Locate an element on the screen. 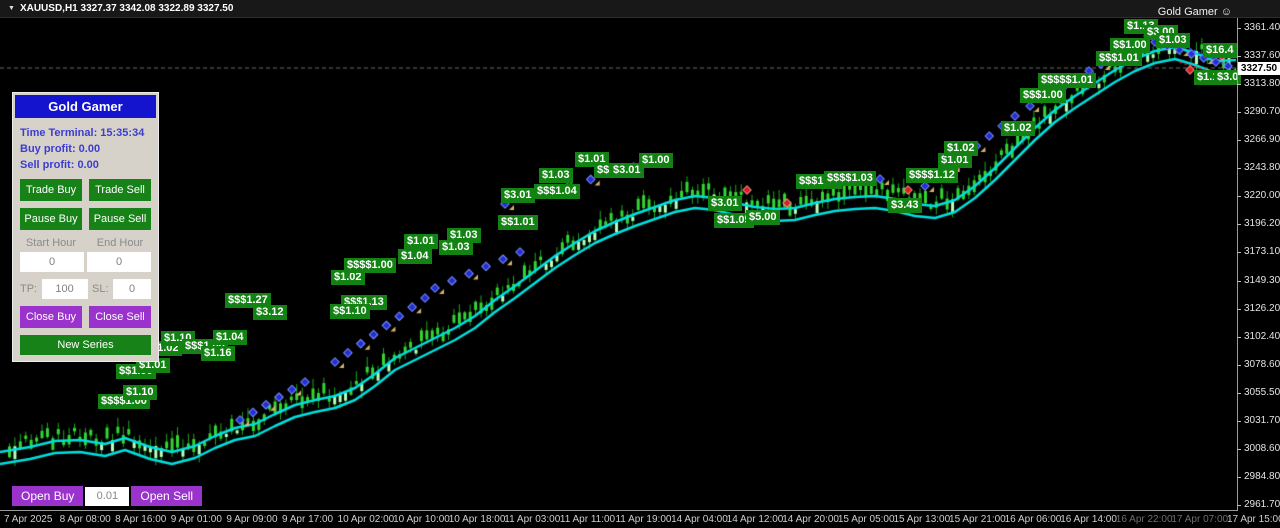 The image size is (1280, 528). profit-tag: $$1.10 is located at coordinates (350, 311).